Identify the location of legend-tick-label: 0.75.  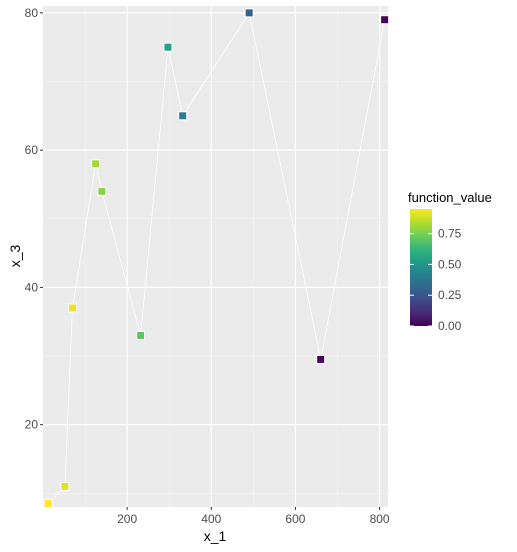
(450, 234).